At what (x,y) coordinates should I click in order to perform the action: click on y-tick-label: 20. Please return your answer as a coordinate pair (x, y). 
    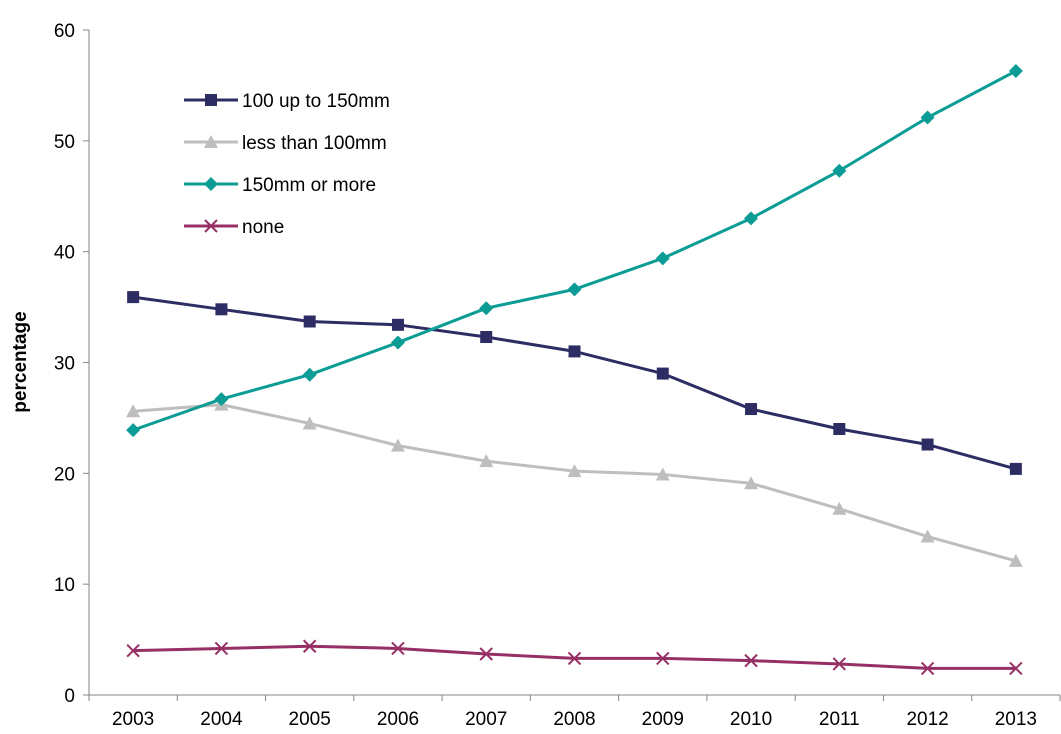
    Looking at the image, I should click on (64, 474).